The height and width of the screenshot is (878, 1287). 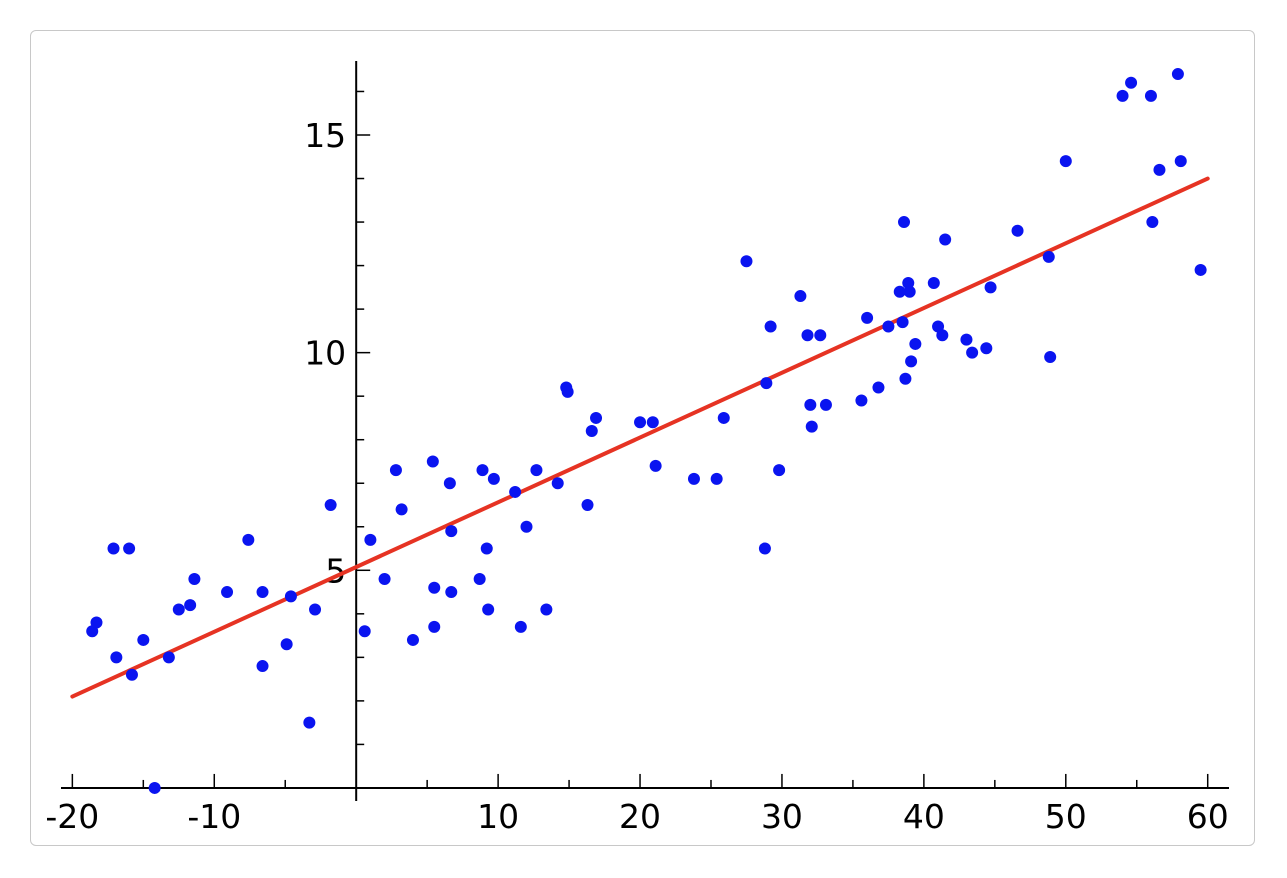 I want to click on x-tick-label: 20, so click(x=640, y=816).